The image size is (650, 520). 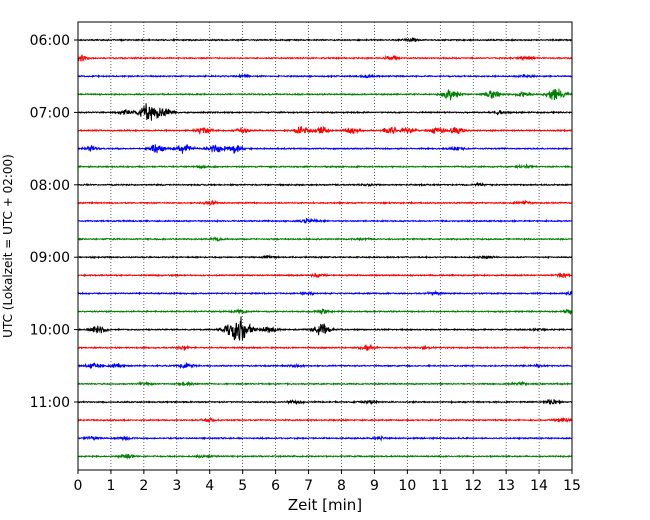 I want to click on trace-0630-line, so click(x=325, y=76).